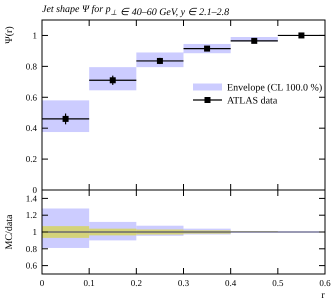 This screenshot has height=303, width=336. What do you see at coordinates (325, 283) in the screenshot?
I see `x-tick-label: 0.6` at bounding box center [325, 283].